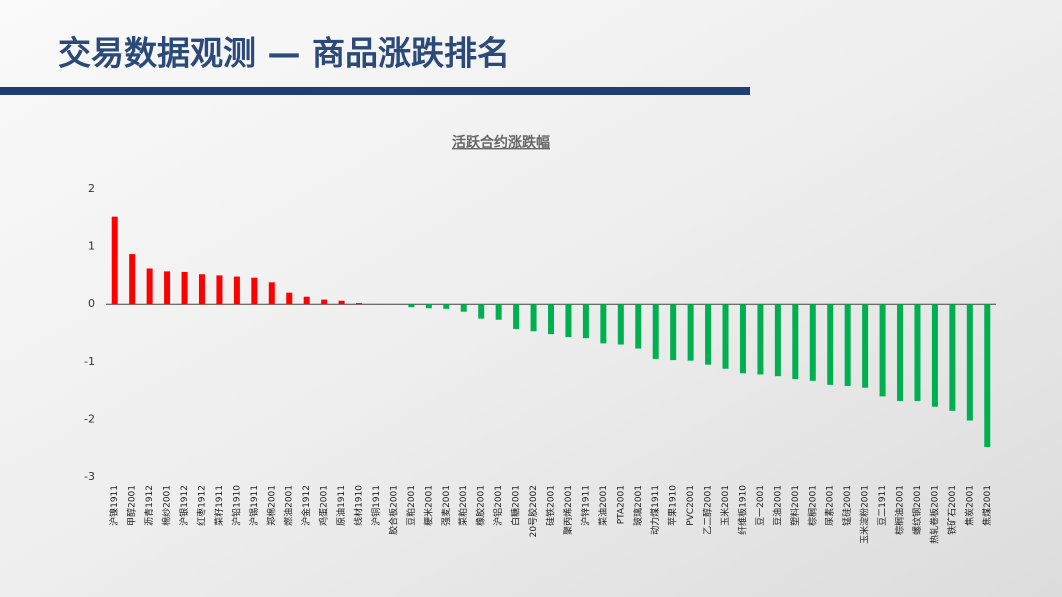  What do you see at coordinates (201, 505) in the screenshot?
I see `x-tick-label: 红枣1912` at bounding box center [201, 505].